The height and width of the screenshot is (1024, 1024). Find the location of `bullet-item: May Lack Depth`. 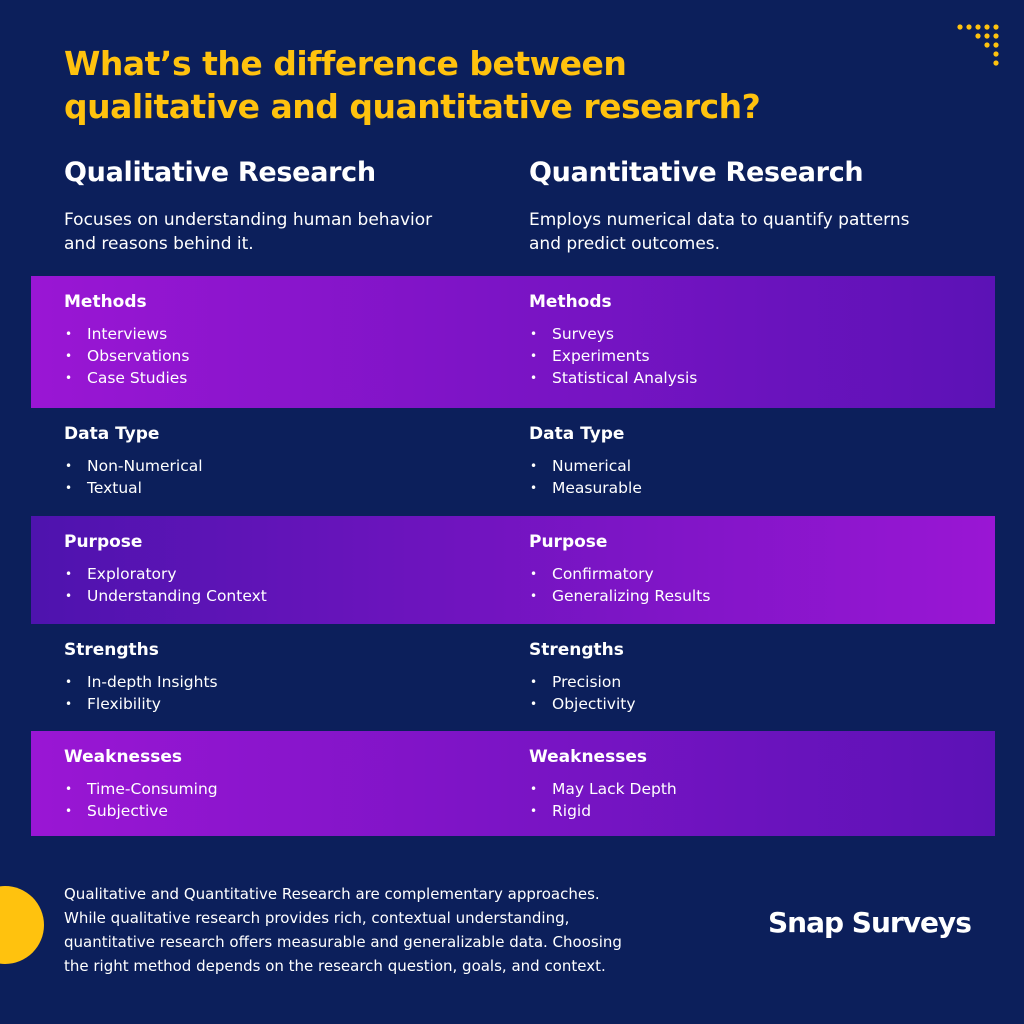

bullet-item: May Lack Depth is located at coordinates (603, 789).